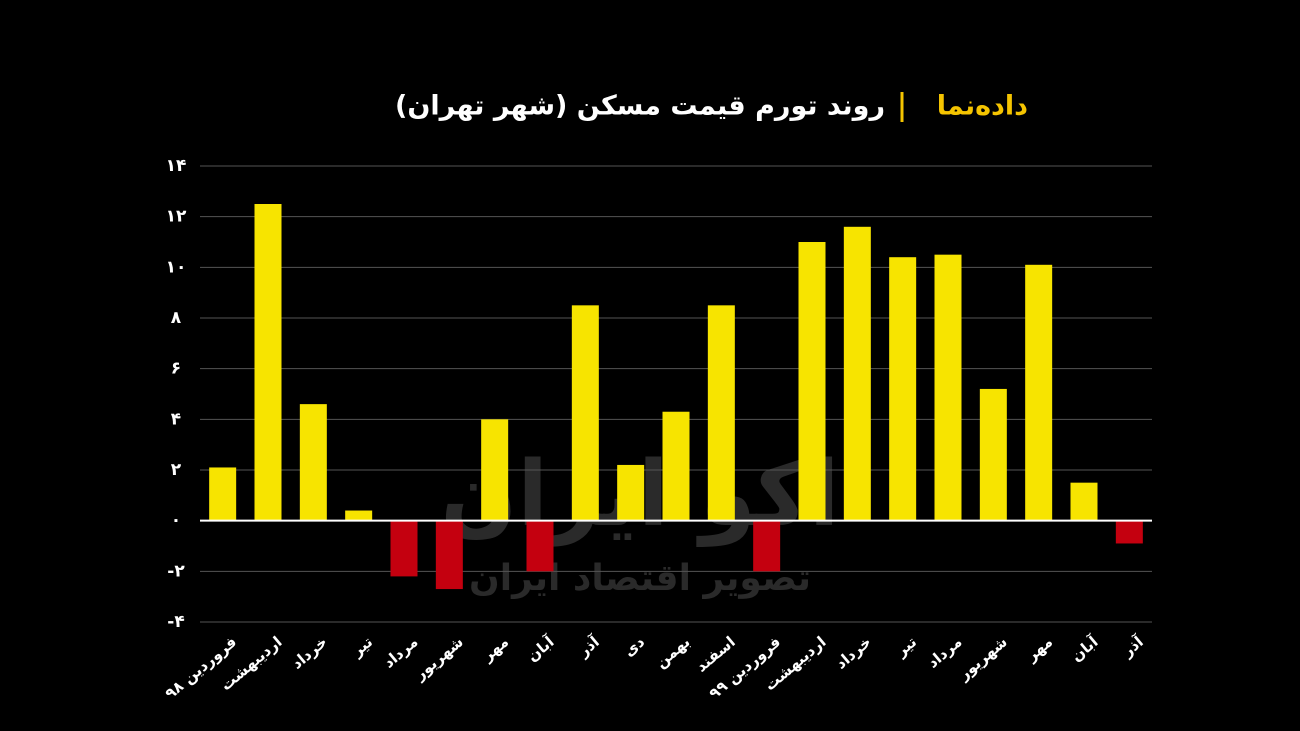  I want to click on brand: داده‌نما, so click(982, 106).